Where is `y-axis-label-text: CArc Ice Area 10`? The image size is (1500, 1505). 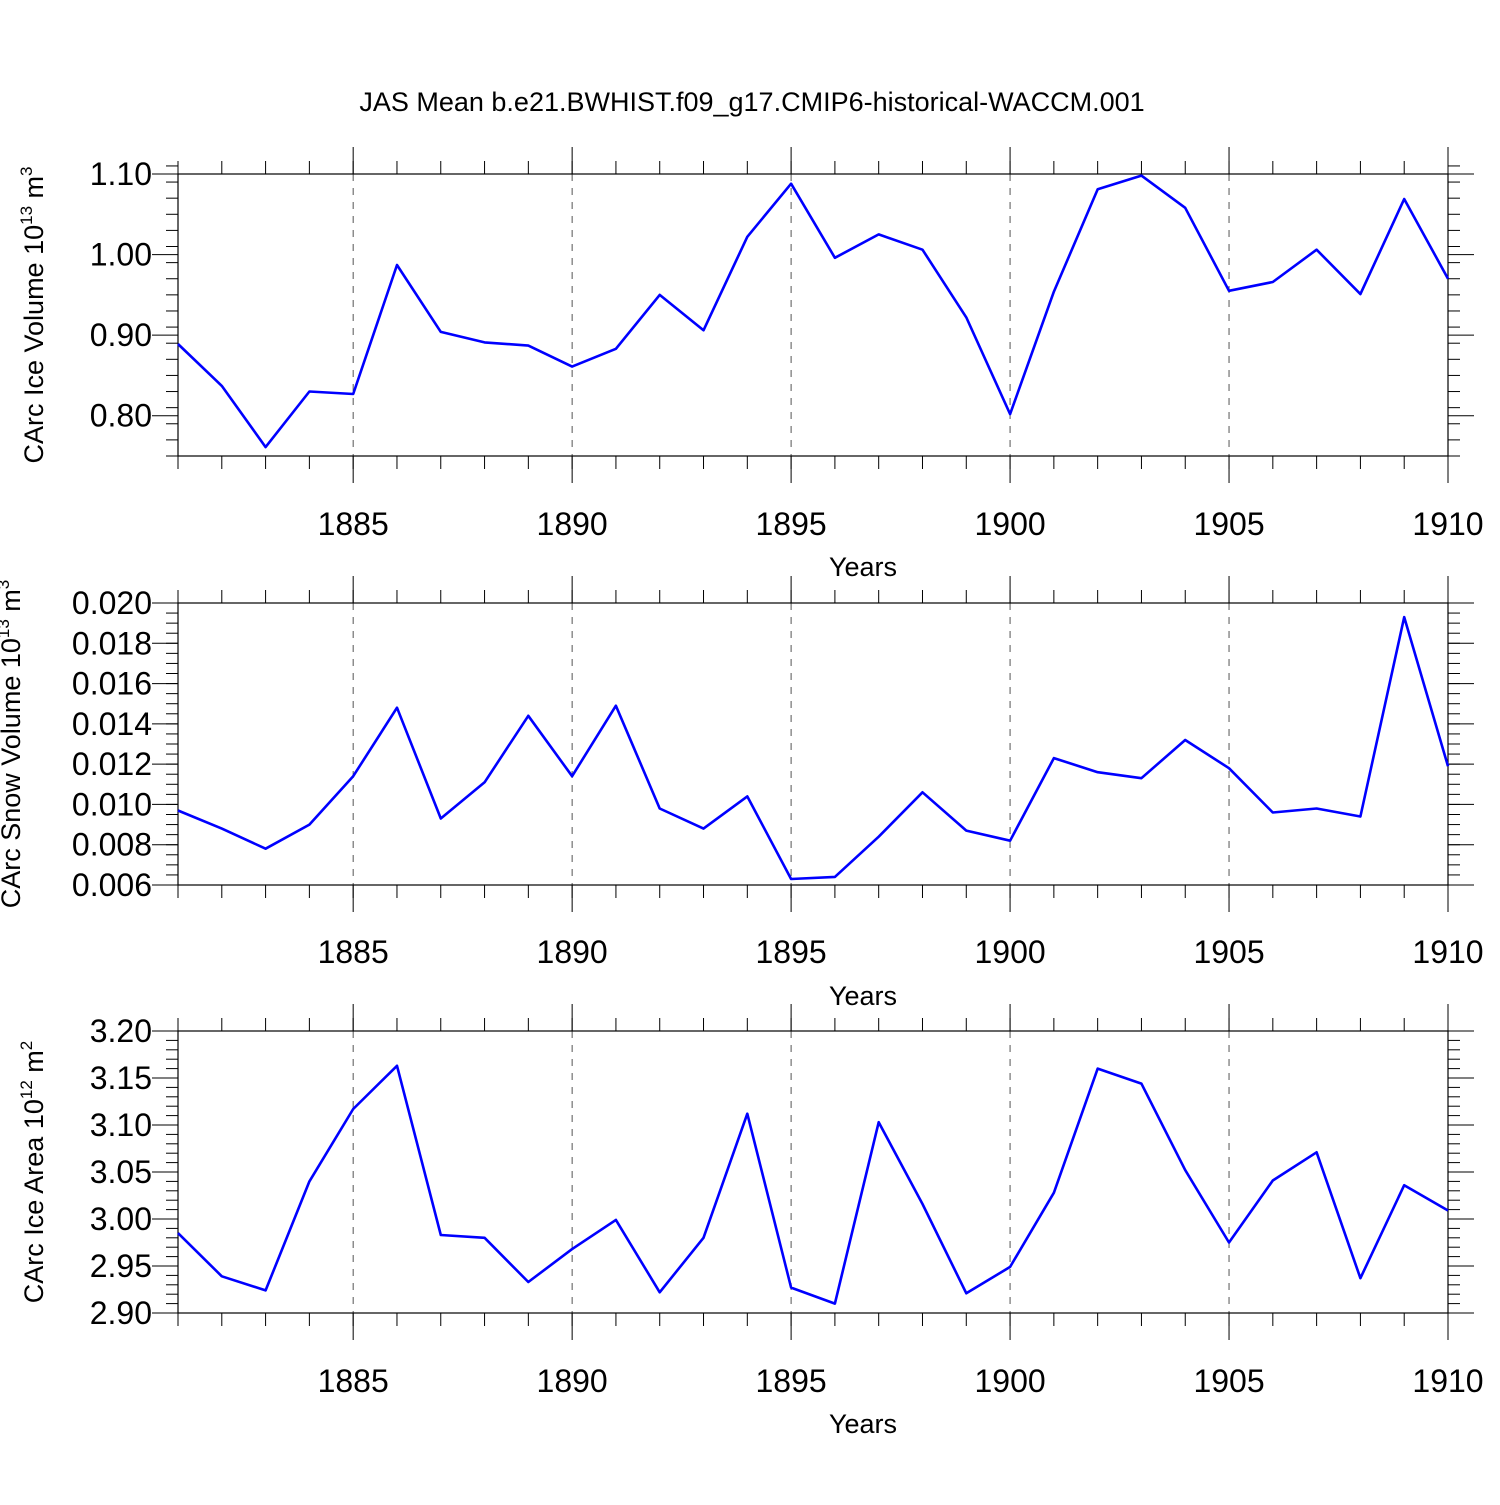
y-axis-label-text: CArc Ice Area 10 is located at coordinates (34, 1201).